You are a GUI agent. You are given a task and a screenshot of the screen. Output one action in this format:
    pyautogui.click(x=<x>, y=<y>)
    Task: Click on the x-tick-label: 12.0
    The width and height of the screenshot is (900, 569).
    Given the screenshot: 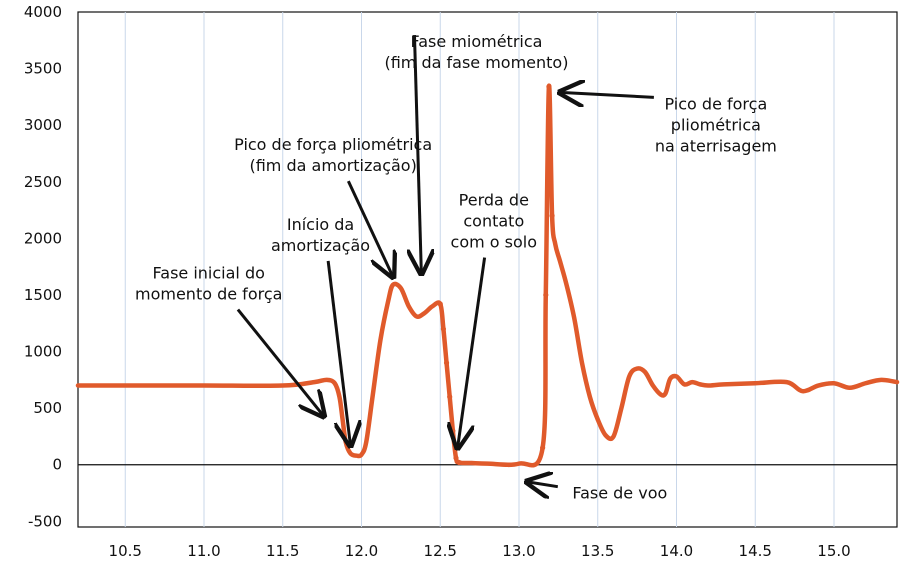 What is the action you would take?
    pyautogui.click(x=361, y=551)
    